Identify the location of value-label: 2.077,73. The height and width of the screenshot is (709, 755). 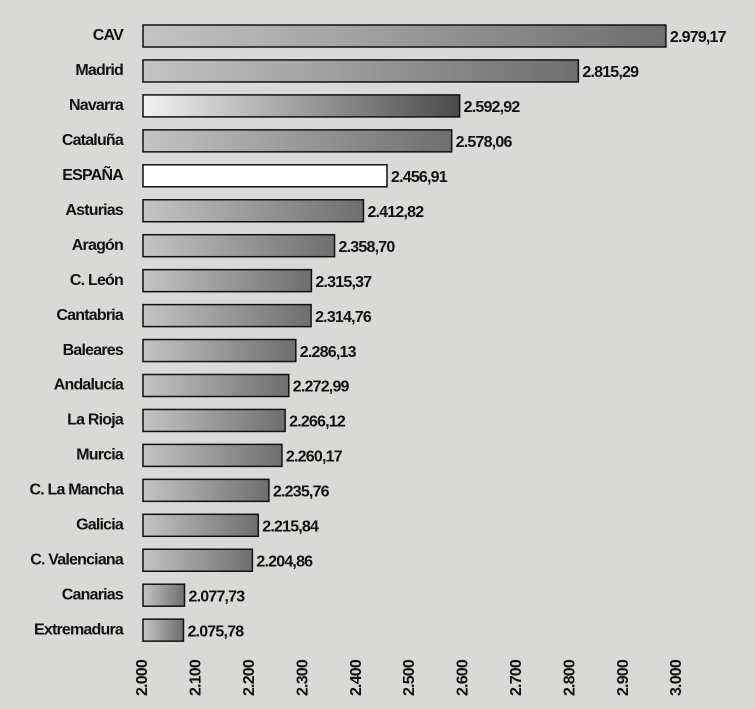
(217, 596).